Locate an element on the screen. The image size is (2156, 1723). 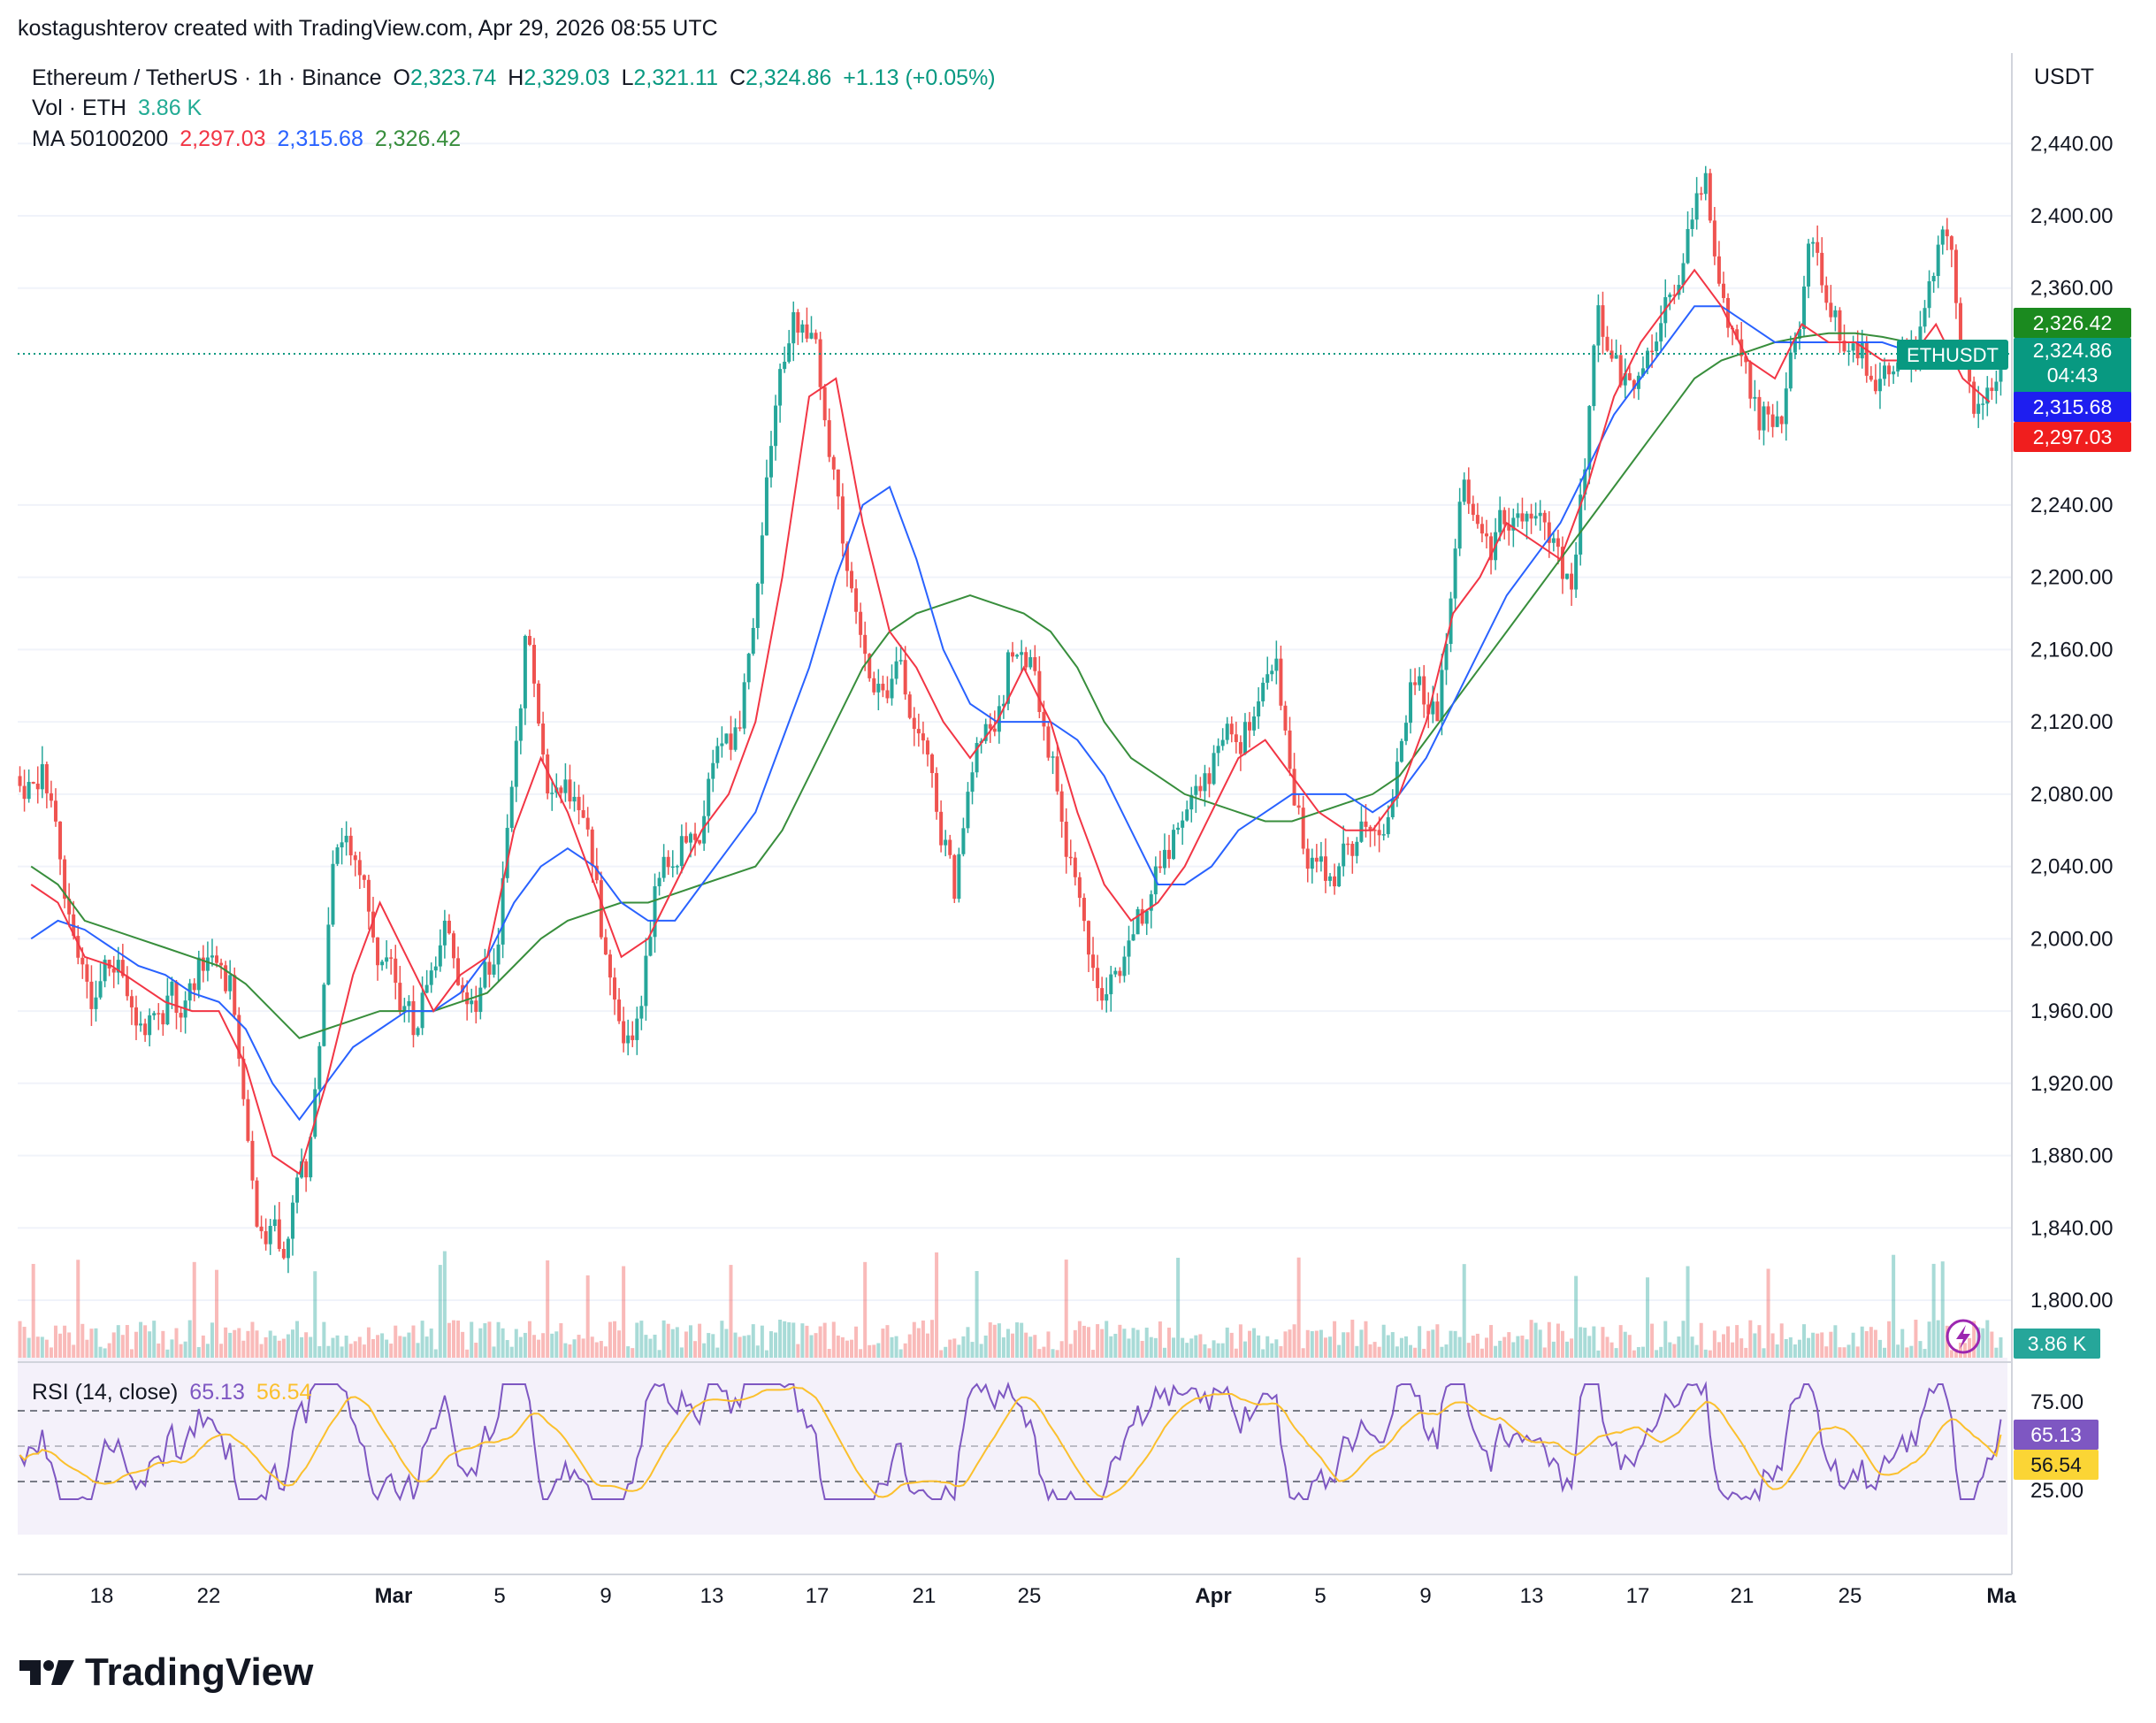
symbol-tag-bg is located at coordinates (1952, 355).